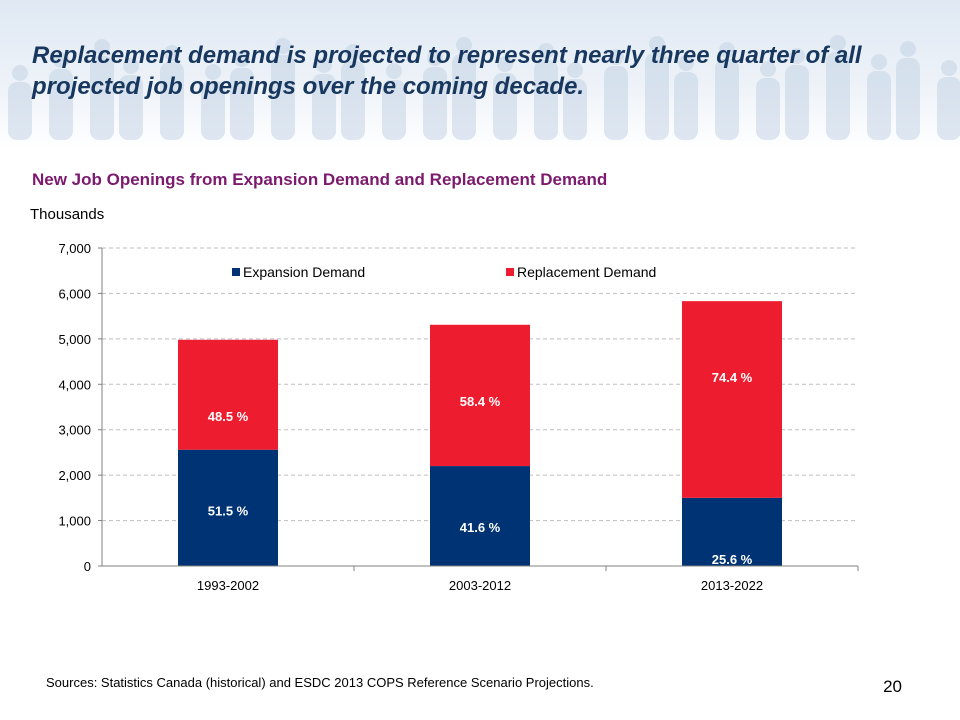  I want to click on y-tick-label: 3,000, so click(74, 430).